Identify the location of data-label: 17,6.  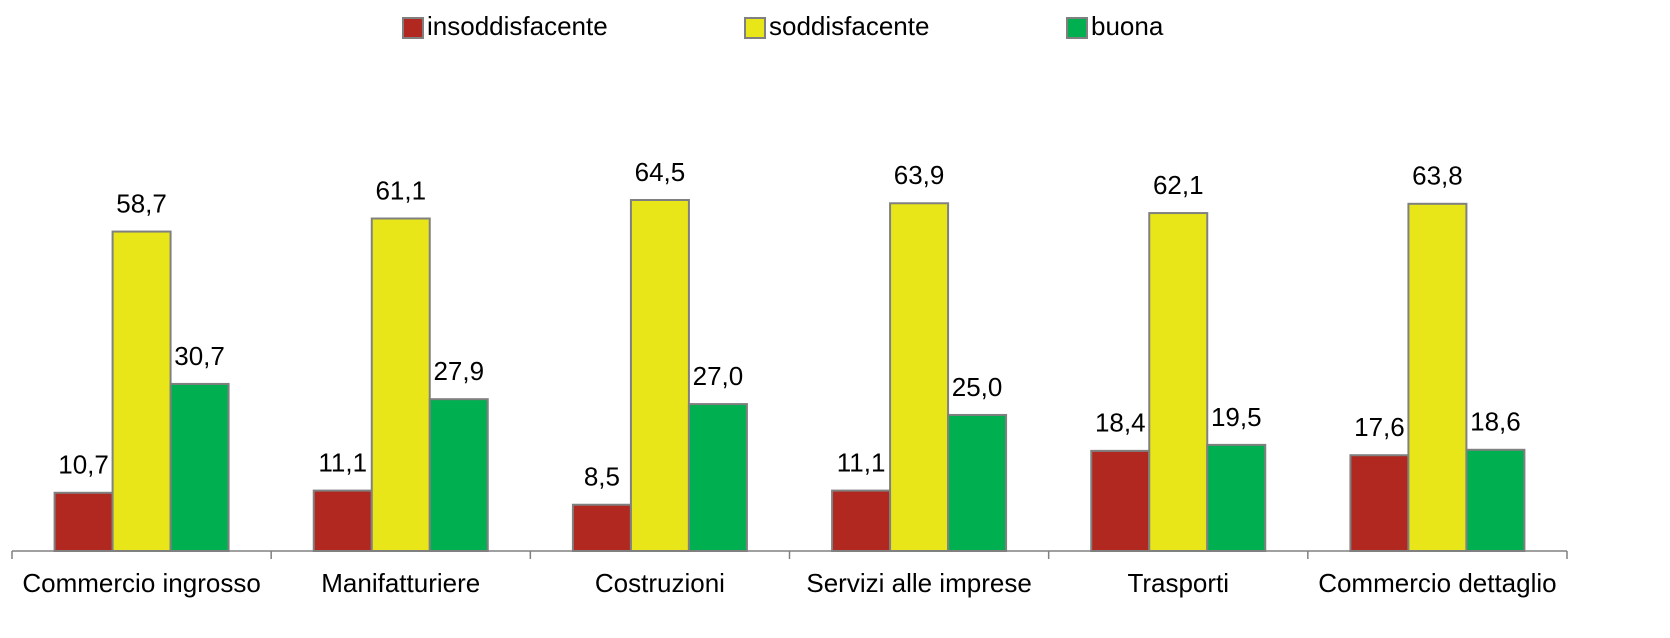
(1379, 427).